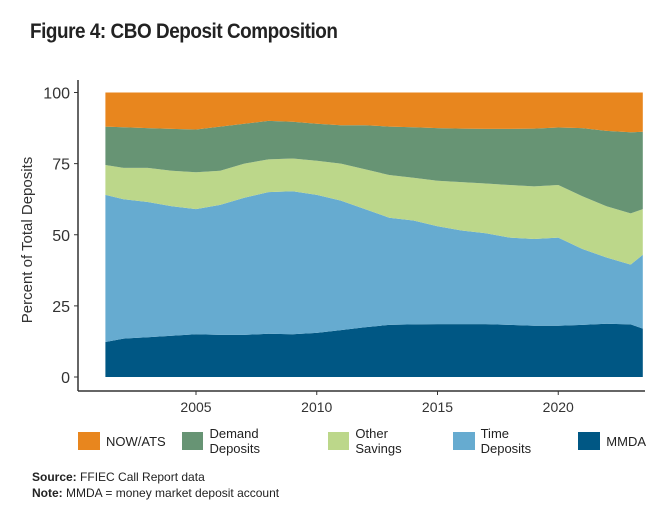 The height and width of the screenshot is (518, 662). I want to click on y-tick-label: 0, so click(65, 378).